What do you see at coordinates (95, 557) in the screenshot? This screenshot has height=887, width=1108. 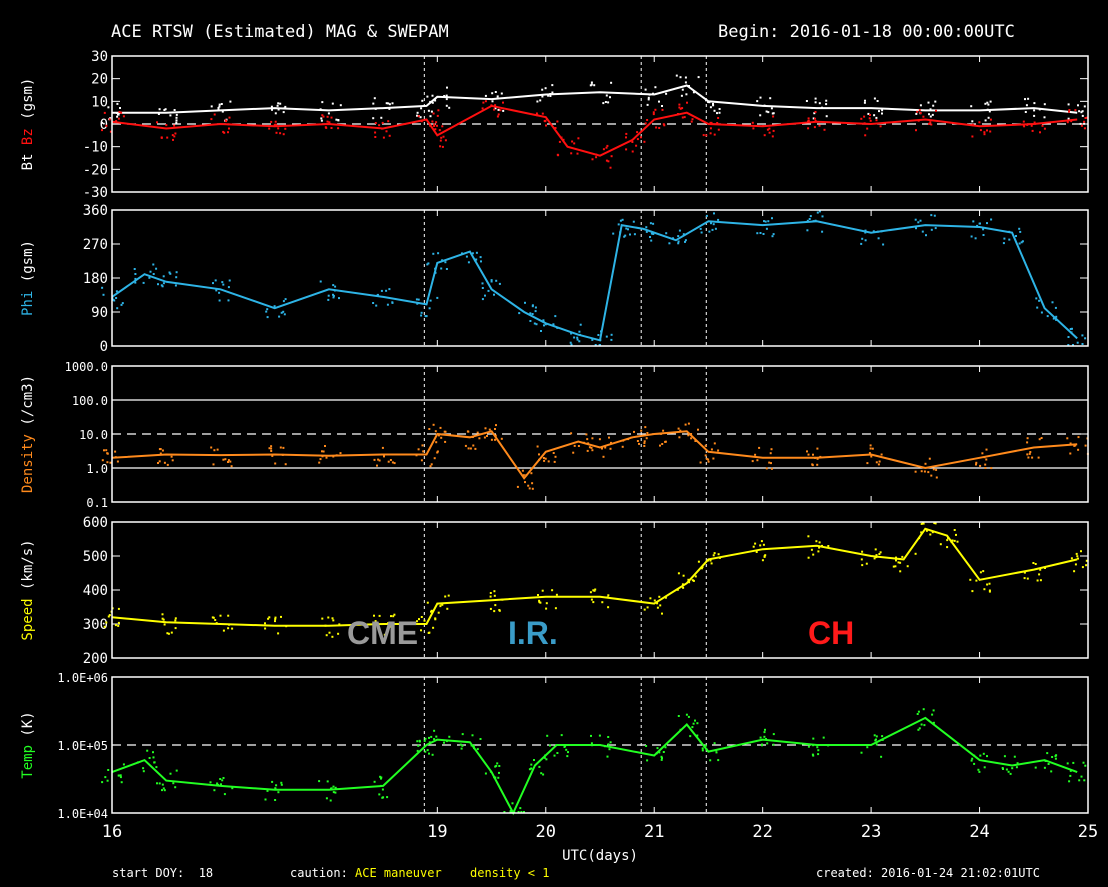 I see `y-tick-label: 500` at bounding box center [95, 557].